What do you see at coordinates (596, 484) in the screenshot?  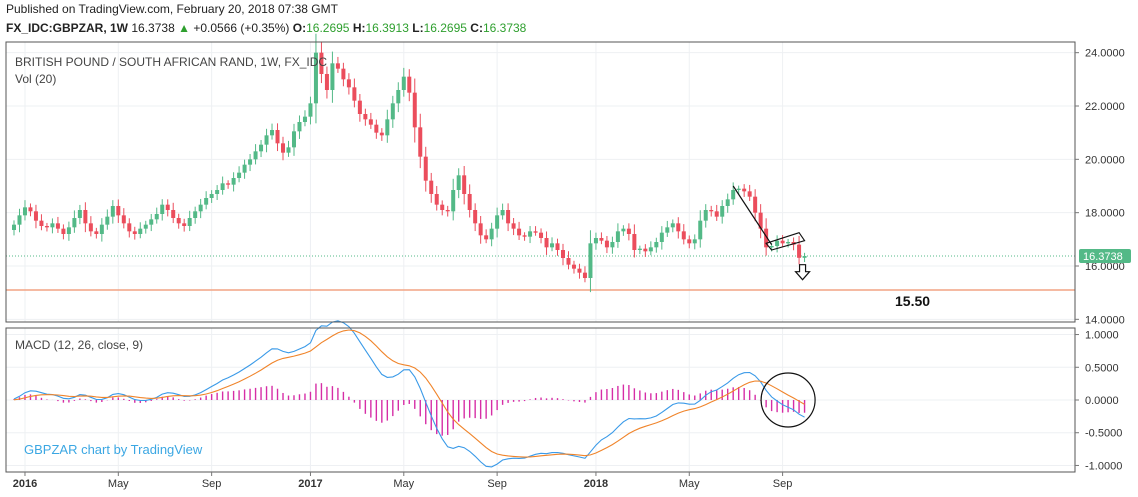 I see `time-tick-label: 2018` at bounding box center [596, 484].